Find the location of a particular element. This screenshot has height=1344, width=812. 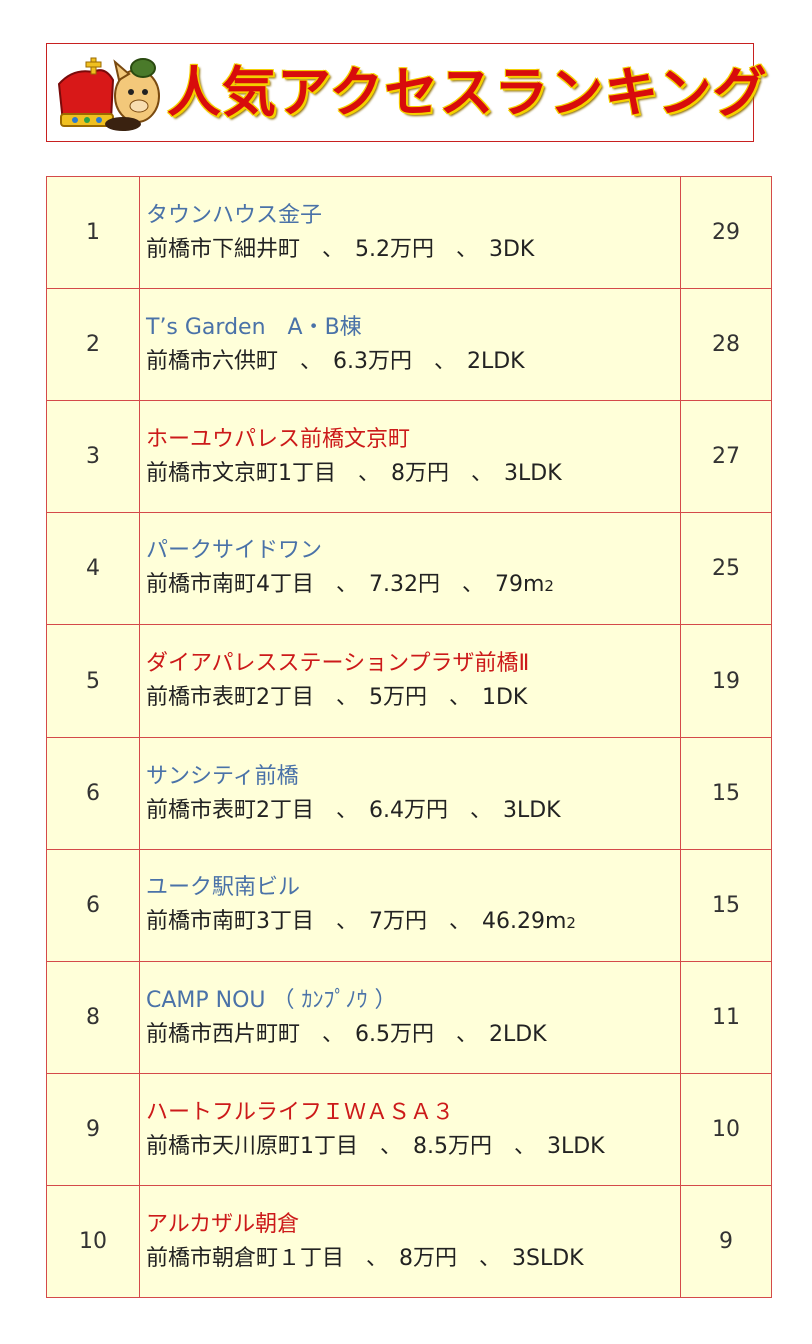

ranking-banner: 人気アクセスランキング is located at coordinates (406, 92).